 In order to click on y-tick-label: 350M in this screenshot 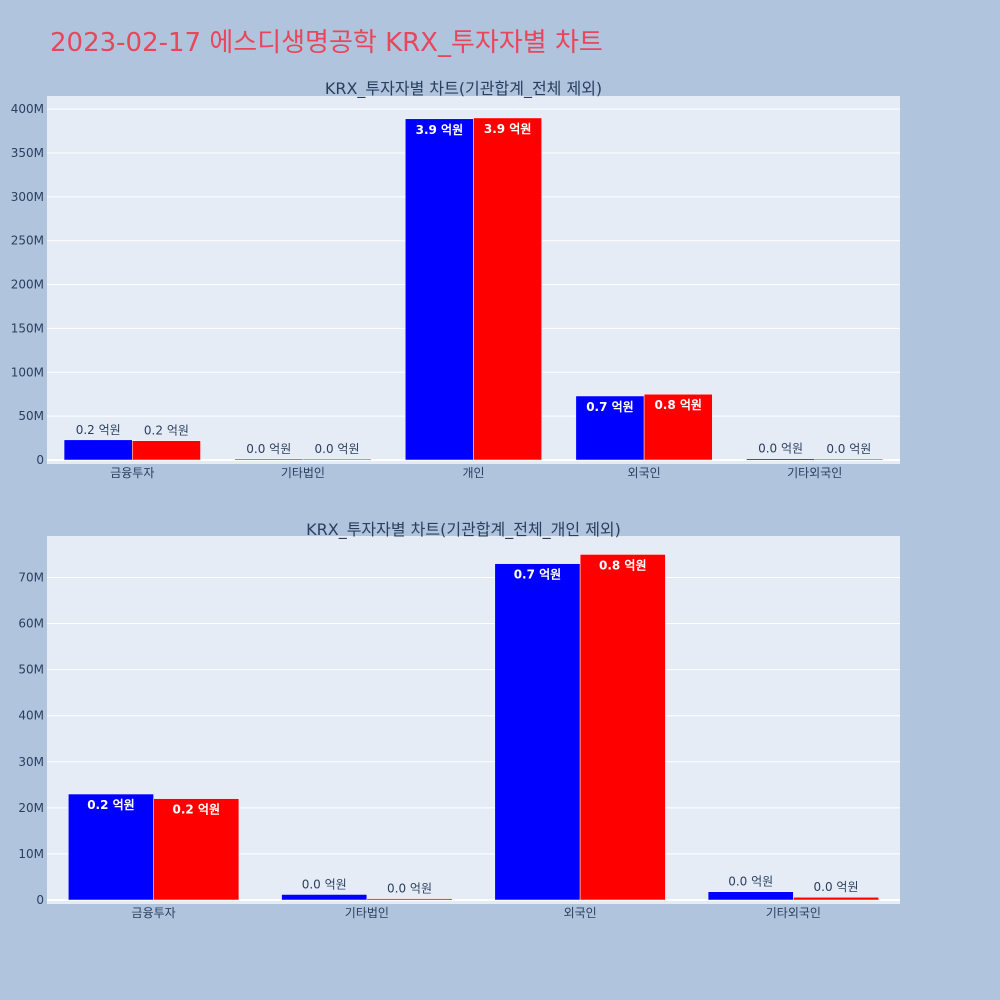, I will do `click(27, 153)`.